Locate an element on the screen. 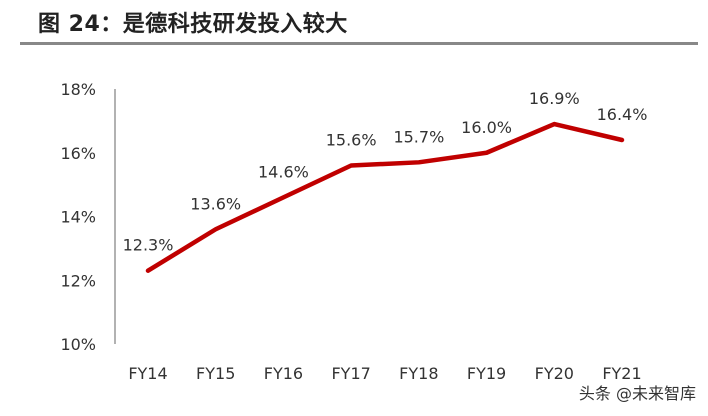 This screenshot has width=708, height=416. data-label: 15.7% is located at coordinates (418, 136).